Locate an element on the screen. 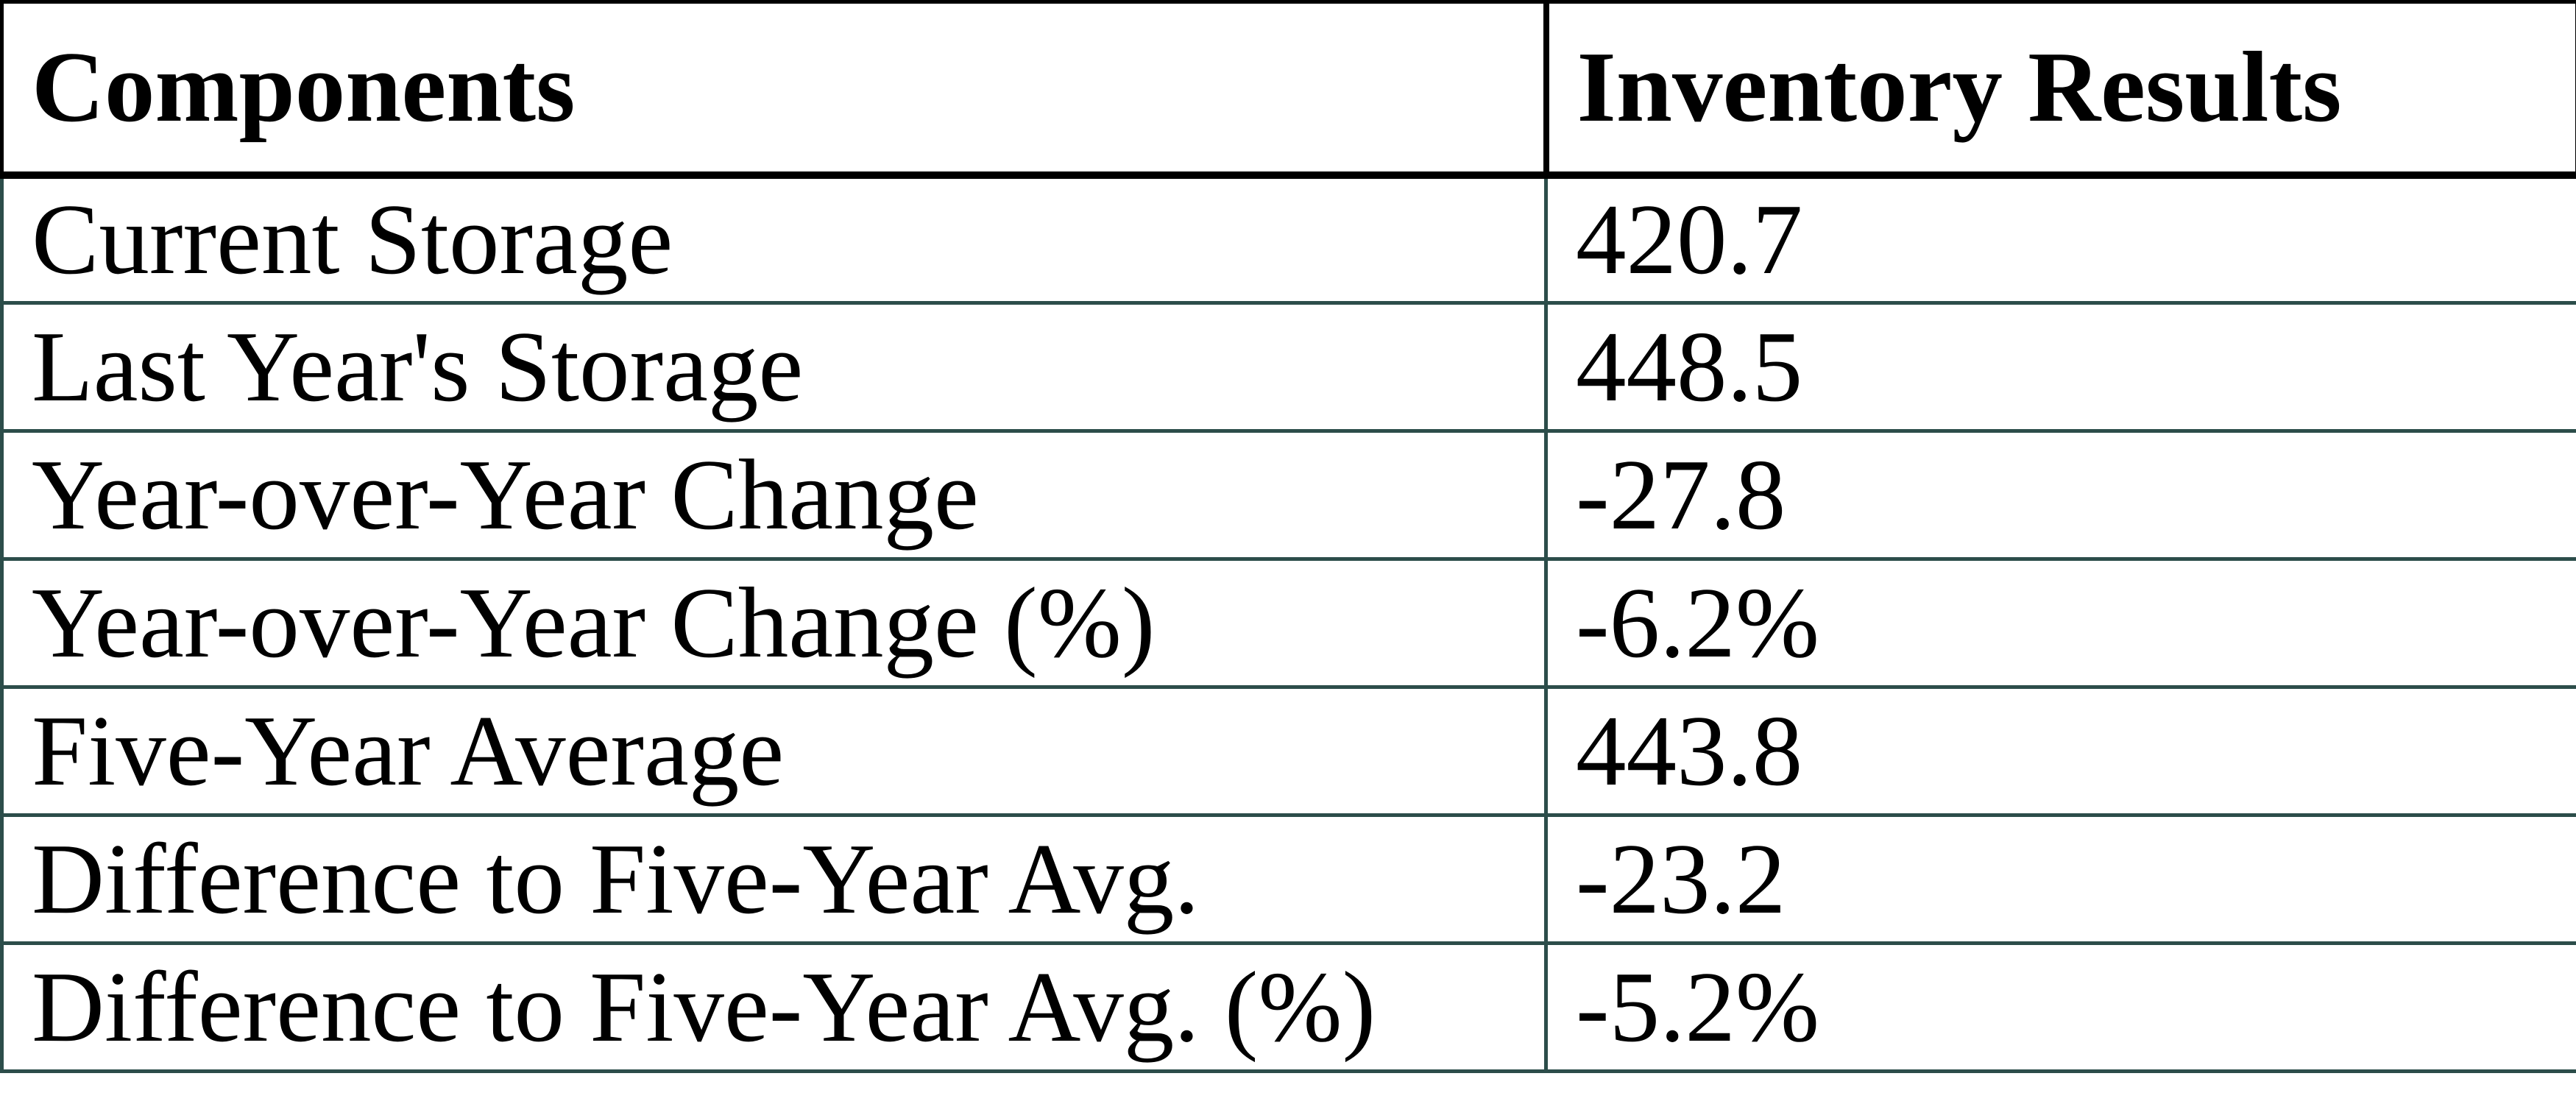 This screenshot has height=1104, width=2576. table-row: Year-over-Year Change (%) -6.2% is located at coordinates (1288, 623).